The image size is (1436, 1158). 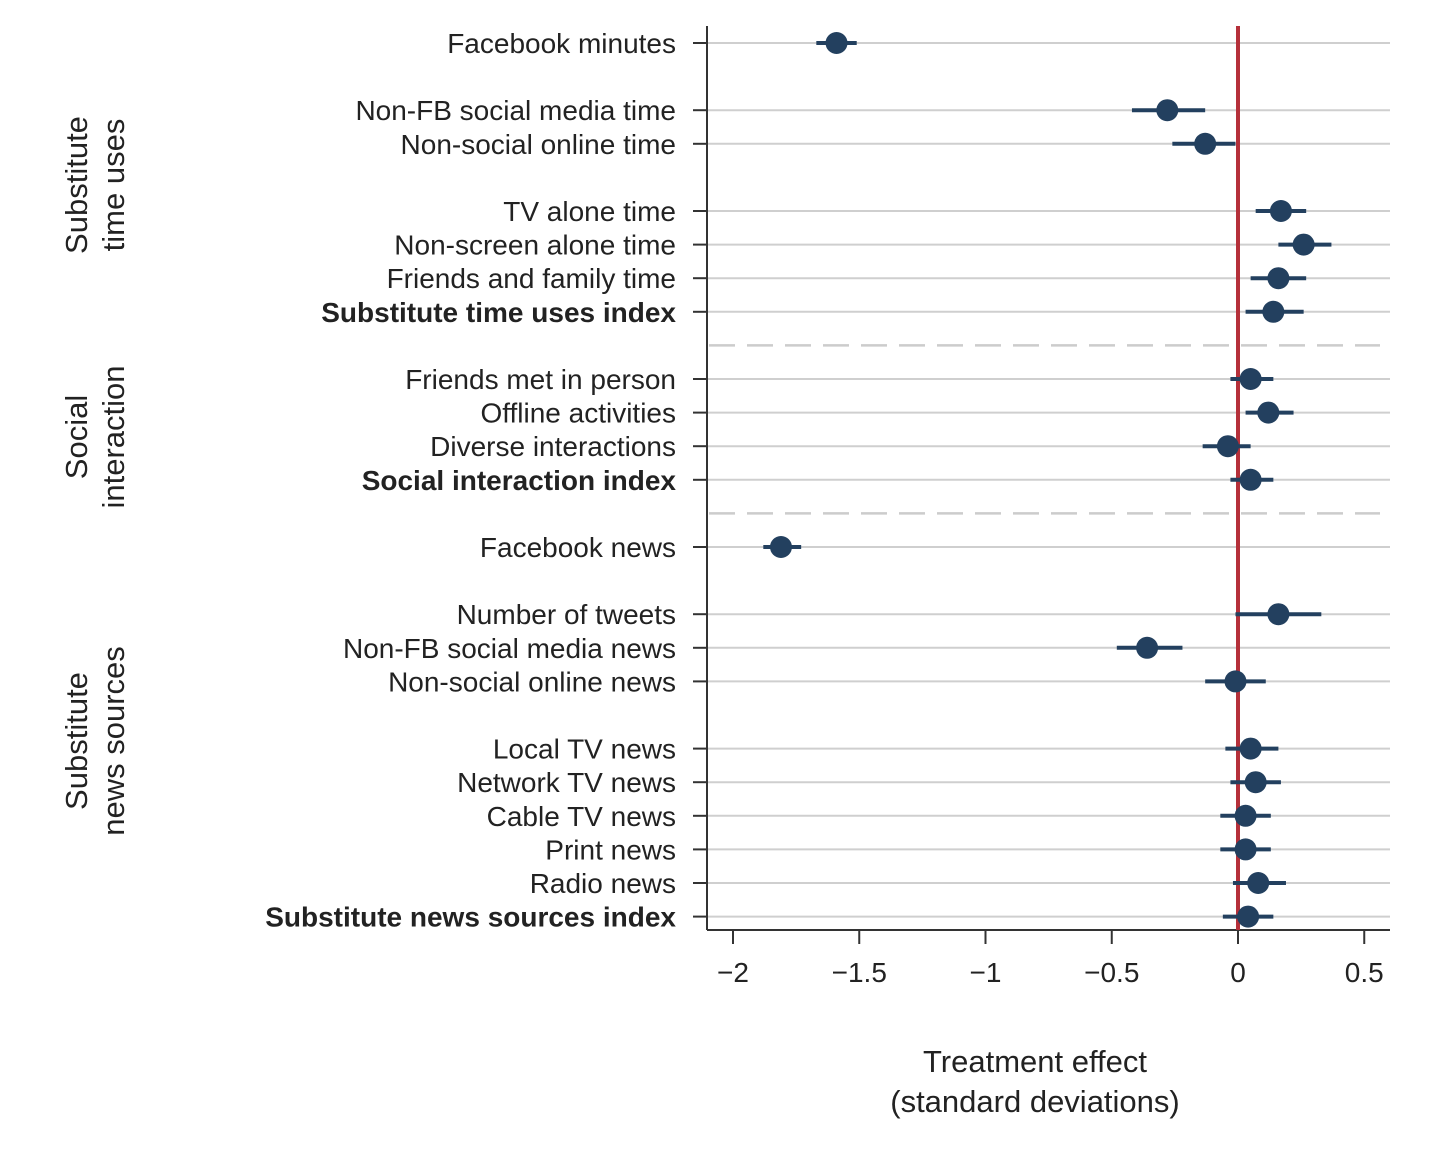 I want to click on row-label: TV alone time, so click(x=589, y=211).